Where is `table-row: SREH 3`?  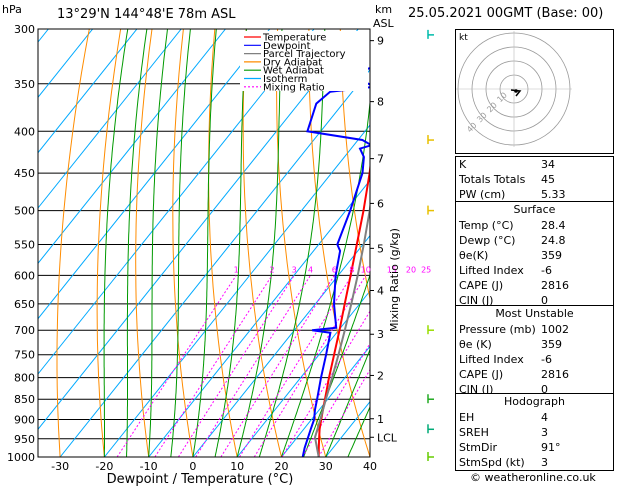 table-row: SREH 3 is located at coordinates (534, 432).